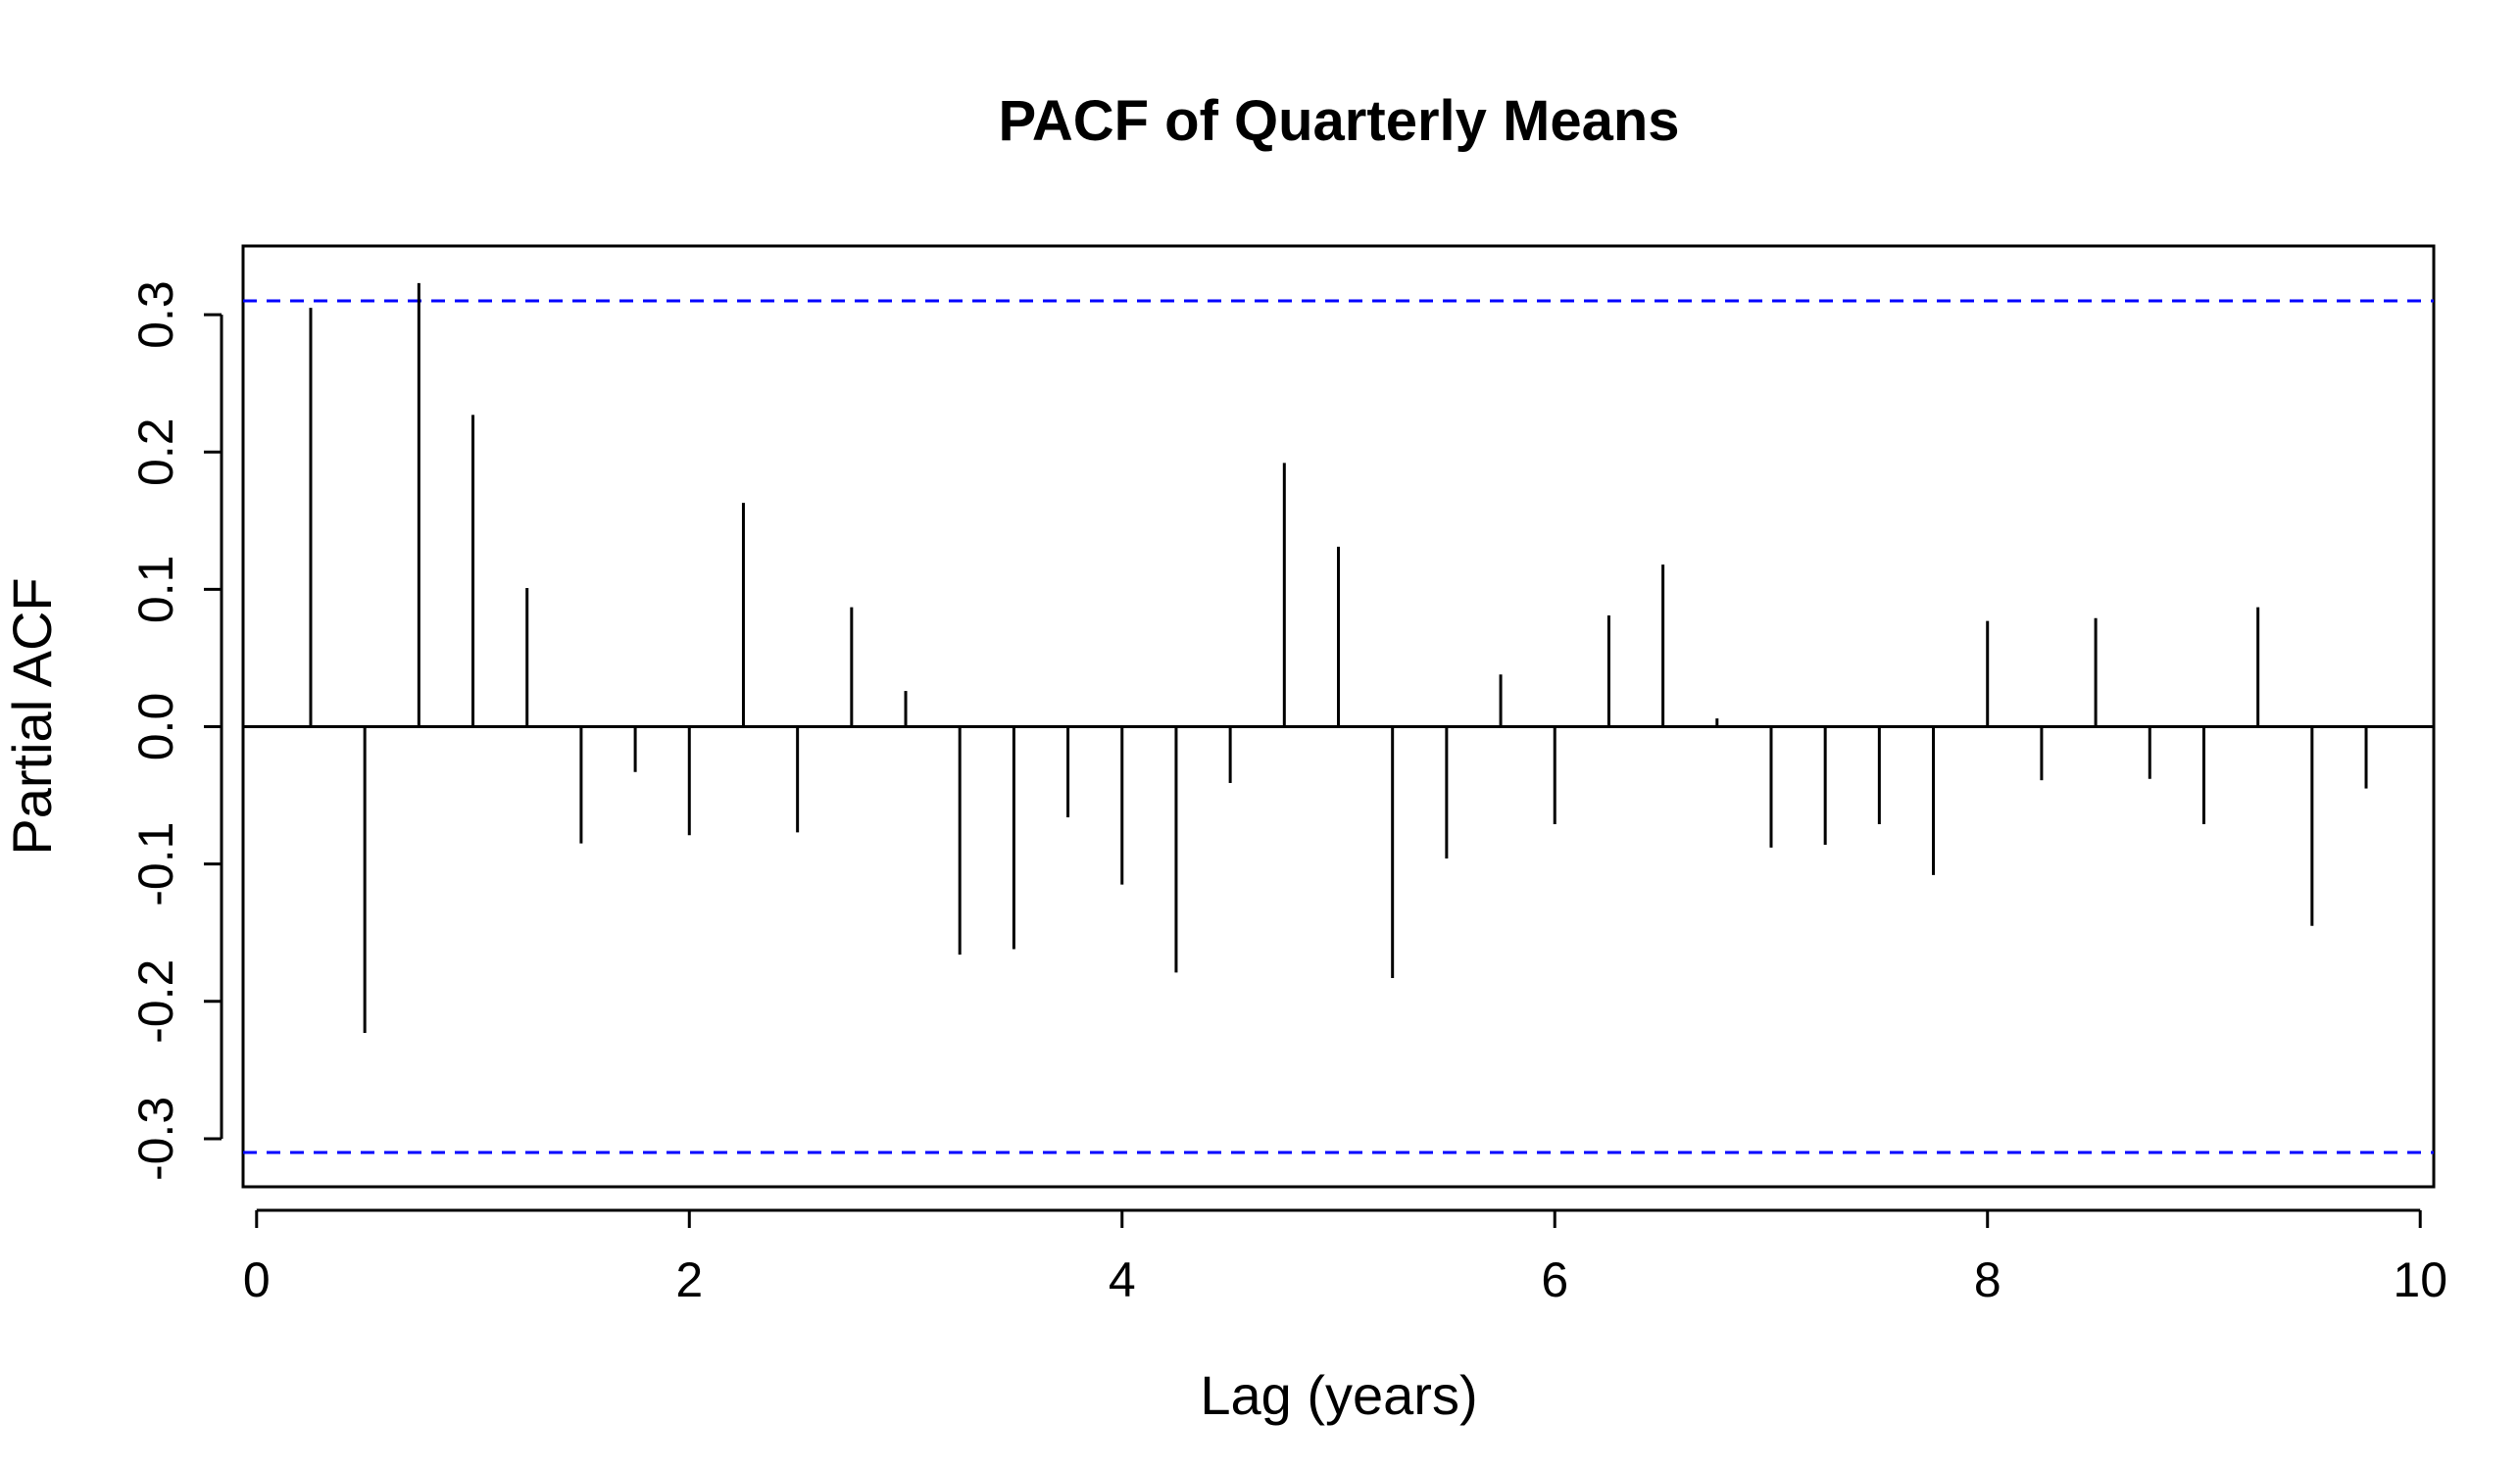 This screenshot has height=1470, width=2520. What do you see at coordinates (1345, 1257) in the screenshot?
I see `x-axis: 0 2 4 6 8 10` at bounding box center [1345, 1257].